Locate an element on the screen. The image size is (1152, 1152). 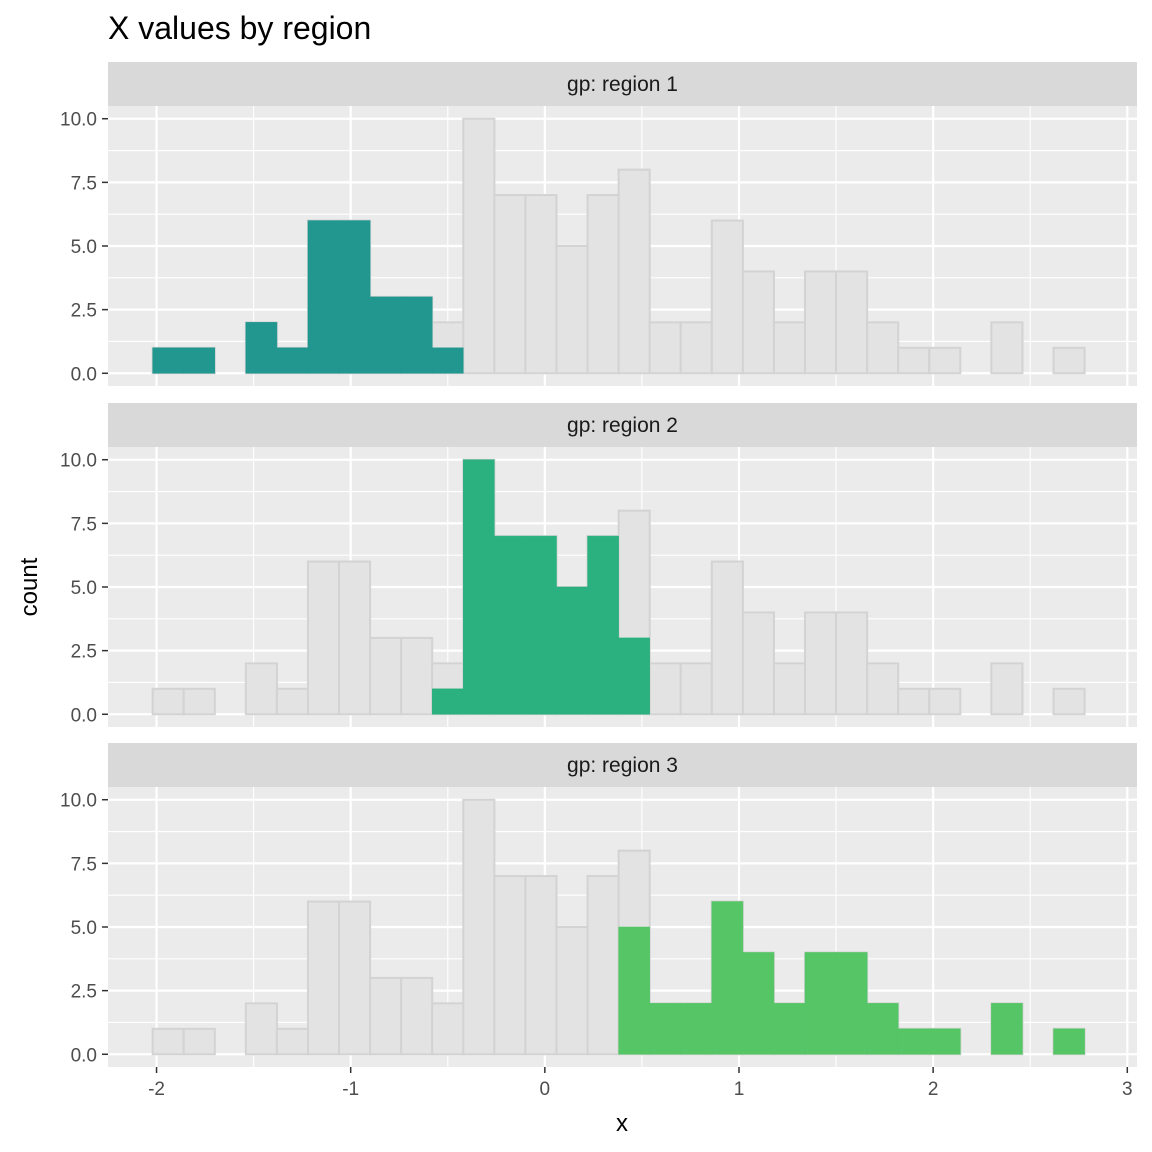
x-tick-label: 1 is located at coordinates (739, 1089).